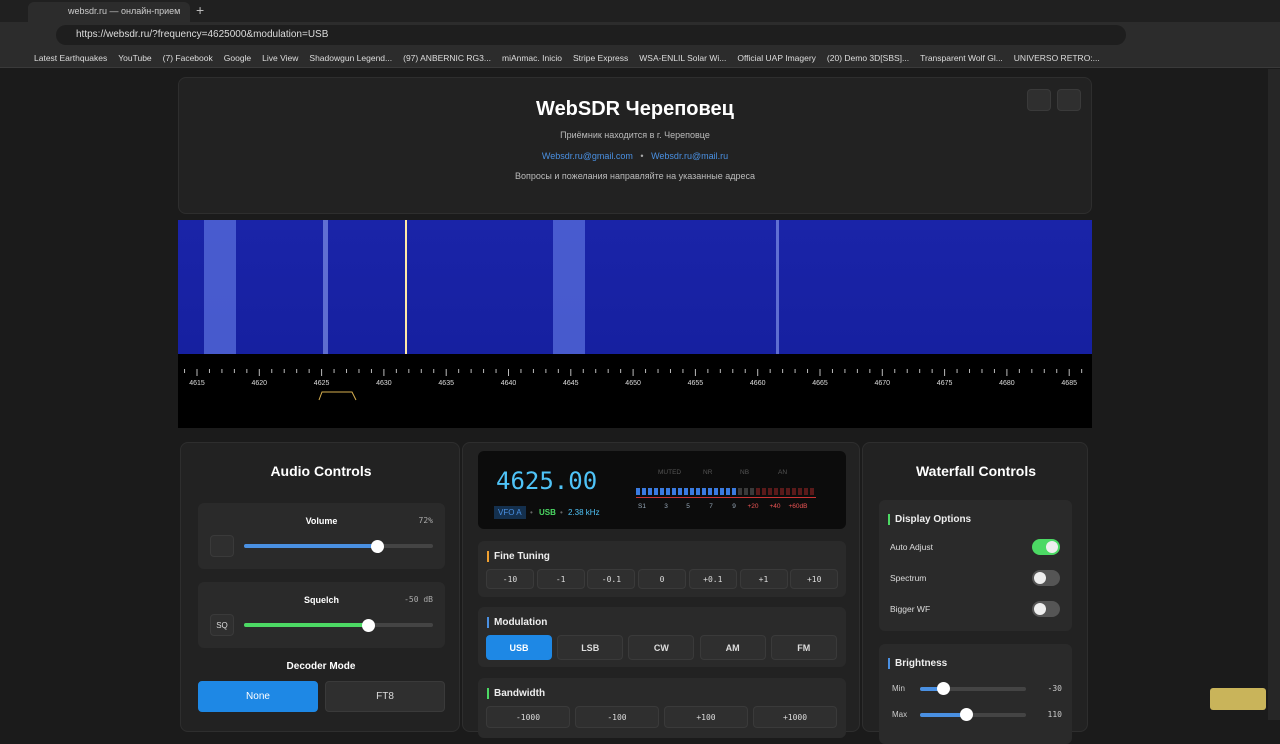  I want to click on bandwidth: 2.38 kHz, so click(584, 512).